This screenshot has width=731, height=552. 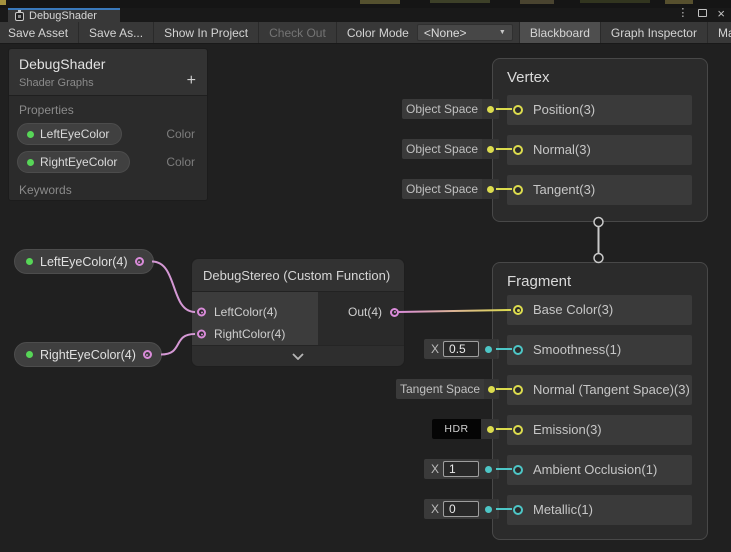 What do you see at coordinates (46, 110) in the screenshot?
I see `properties-section-label: Properties` at bounding box center [46, 110].